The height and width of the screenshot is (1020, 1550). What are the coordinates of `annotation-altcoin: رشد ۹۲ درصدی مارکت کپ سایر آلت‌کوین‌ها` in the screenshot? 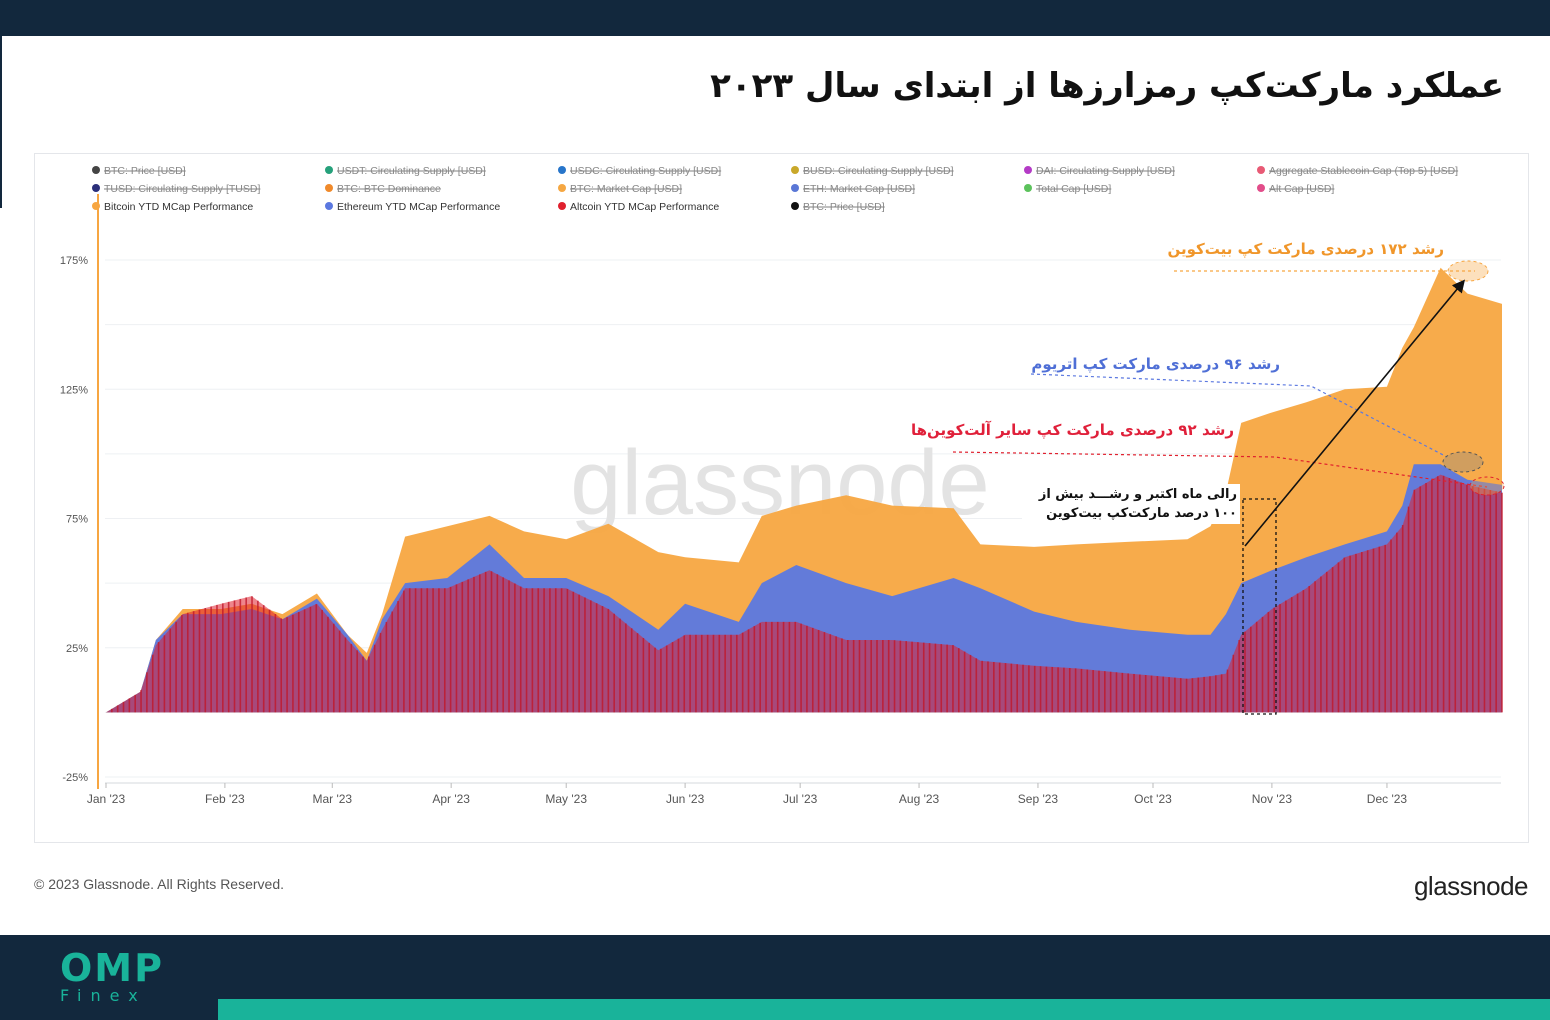 It's located at (1072, 430).